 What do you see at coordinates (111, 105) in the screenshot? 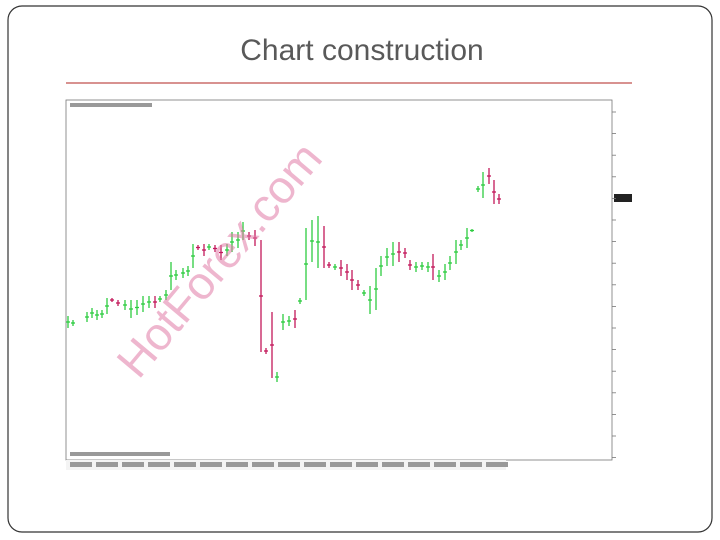
I see `header-text-block` at bounding box center [111, 105].